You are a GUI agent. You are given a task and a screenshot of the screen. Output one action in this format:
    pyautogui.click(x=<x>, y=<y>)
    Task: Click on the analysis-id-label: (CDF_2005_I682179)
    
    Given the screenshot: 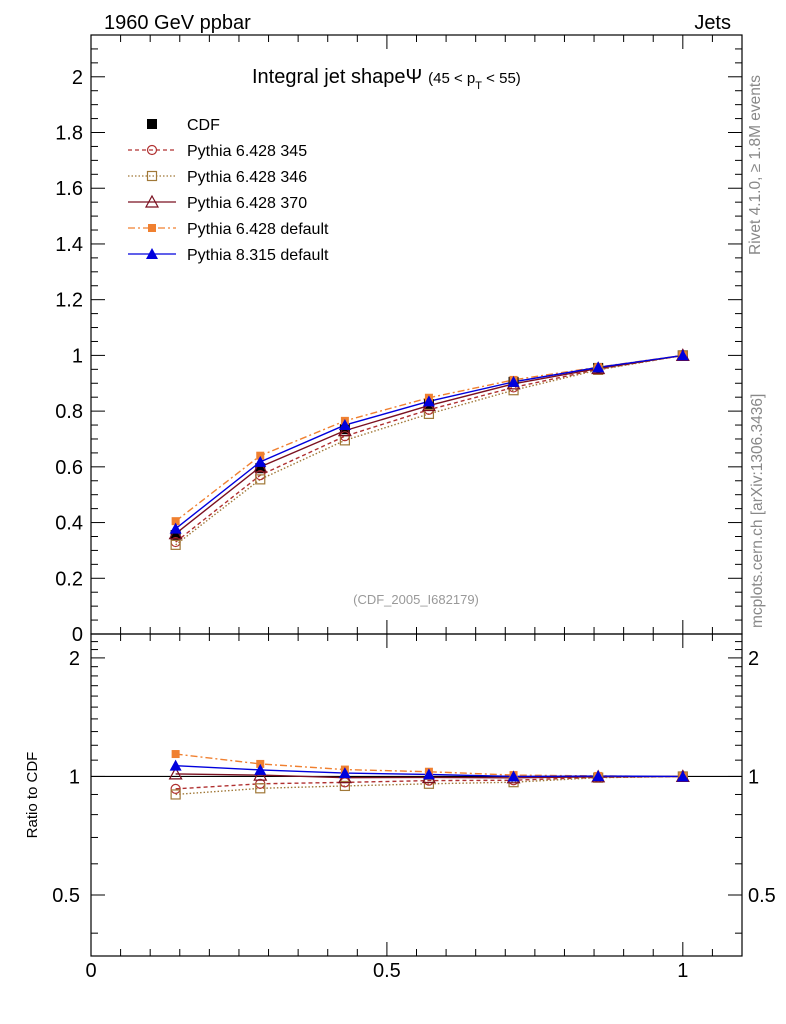 What is the action you would take?
    pyautogui.click(x=416, y=599)
    